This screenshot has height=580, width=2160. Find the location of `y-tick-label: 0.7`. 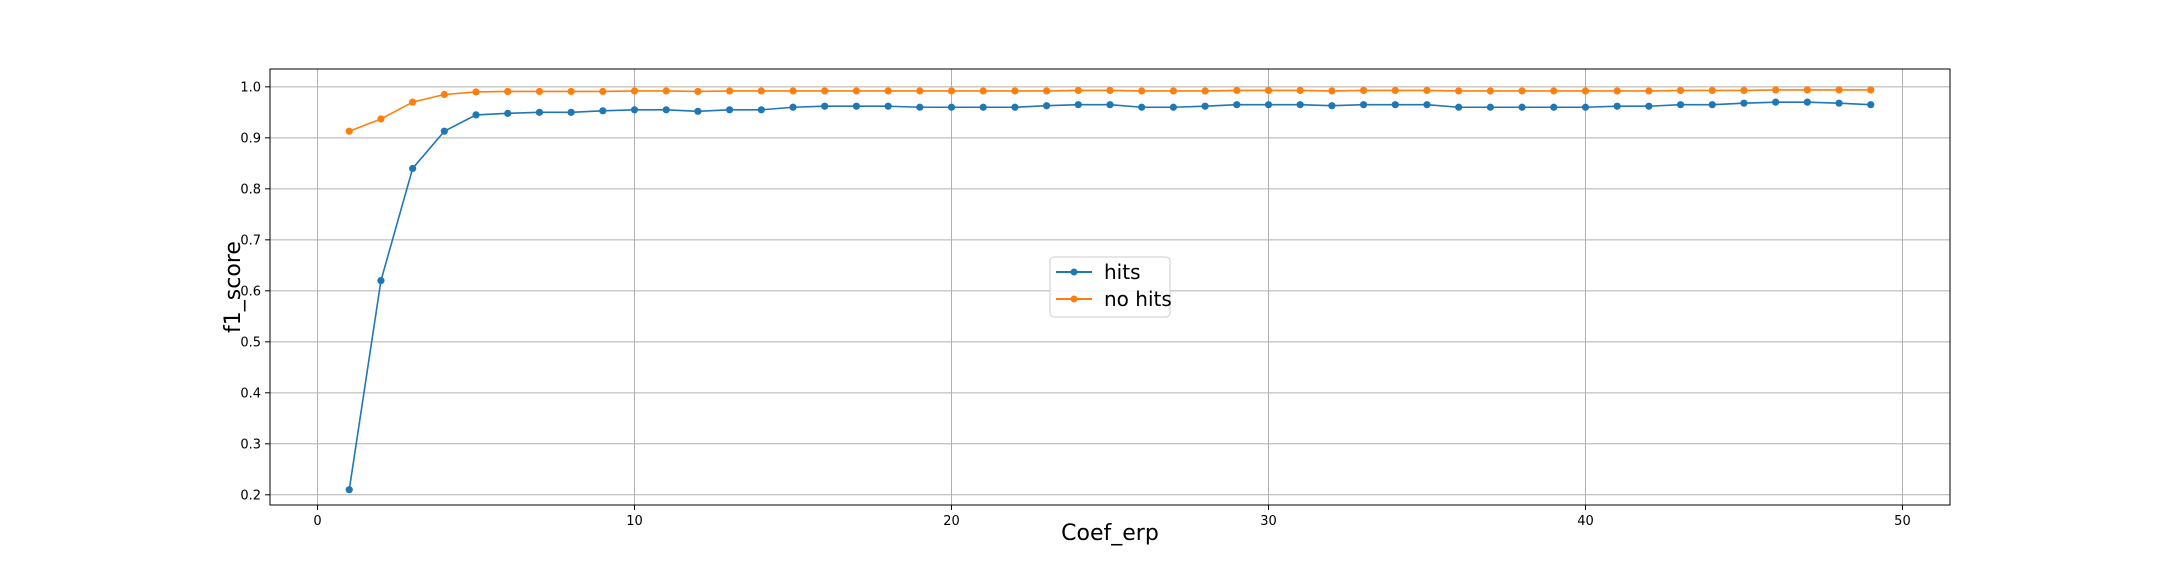

y-tick-label: 0.7 is located at coordinates (250, 240).